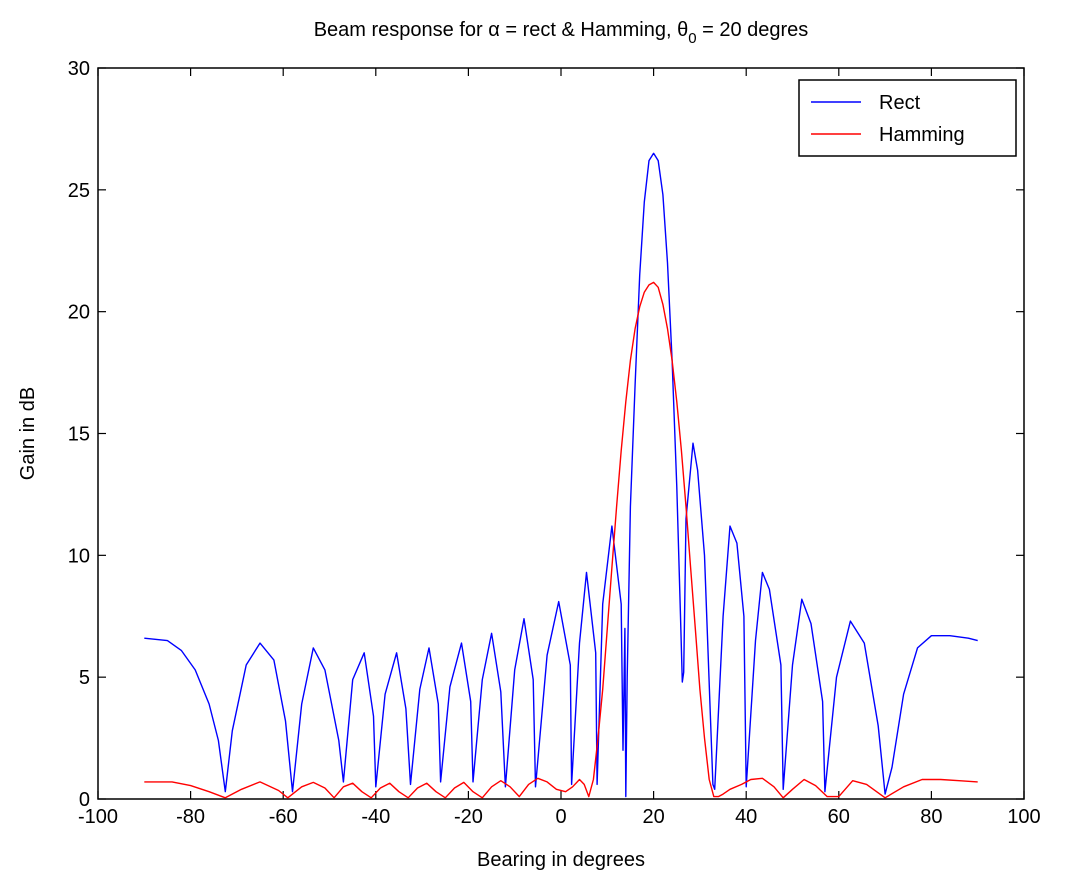  Describe the element at coordinates (283, 817) in the screenshot. I see `x-tick-label: -60` at that location.